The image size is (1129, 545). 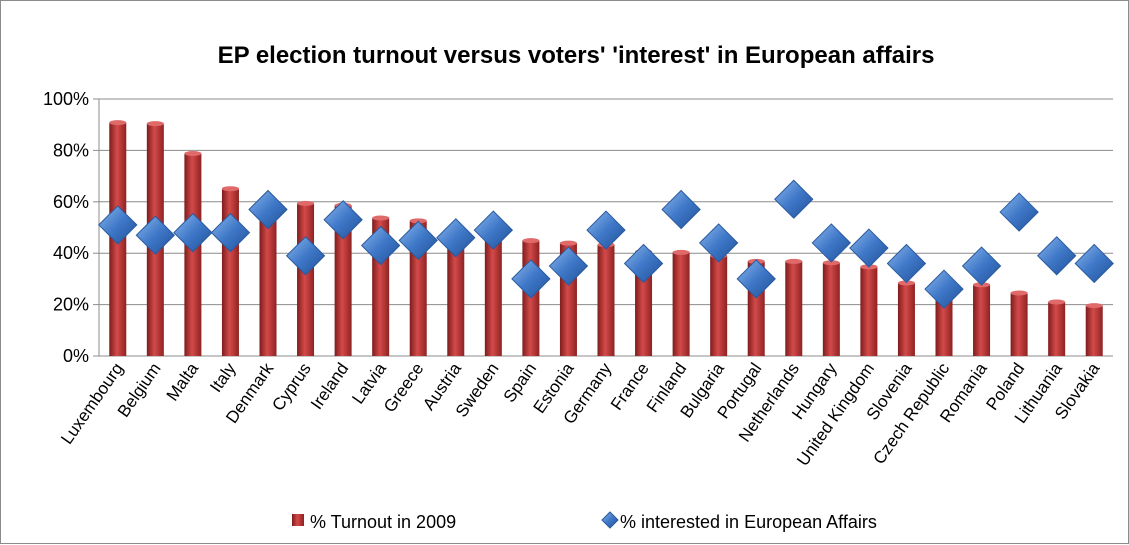 What do you see at coordinates (748, 522) in the screenshot?
I see `legend-label-interest: % interested in European Affairs` at bounding box center [748, 522].